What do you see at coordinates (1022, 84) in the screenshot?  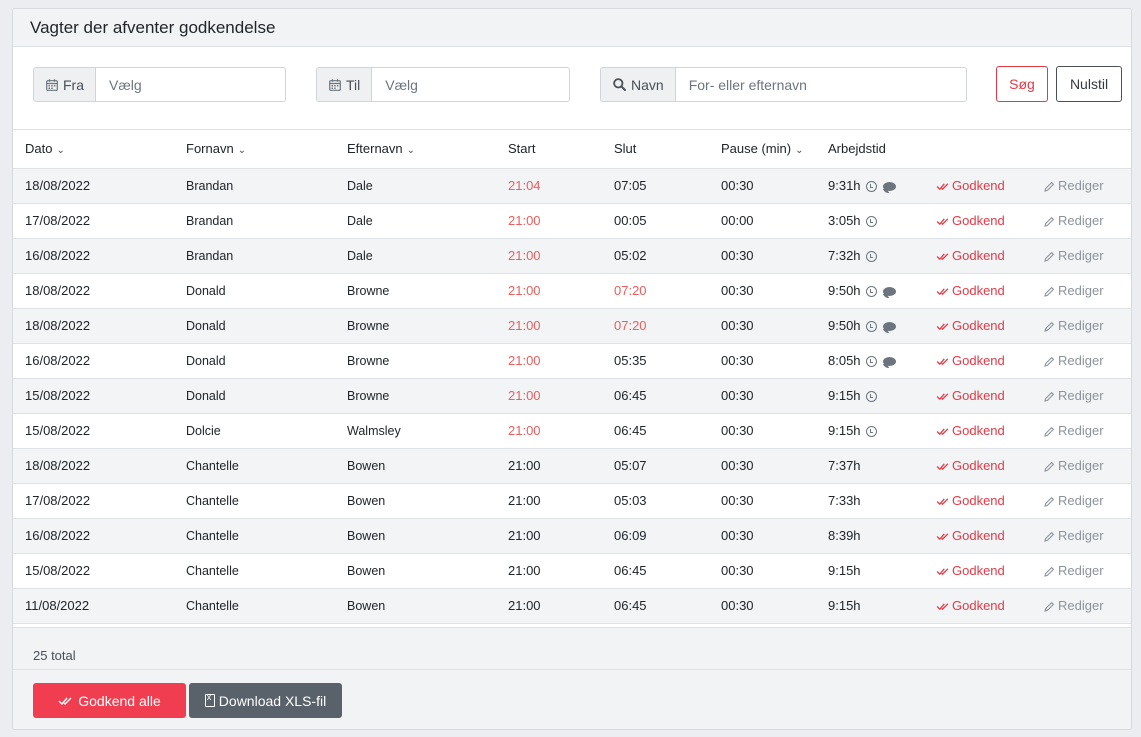 I see `search-button: Søg` at bounding box center [1022, 84].